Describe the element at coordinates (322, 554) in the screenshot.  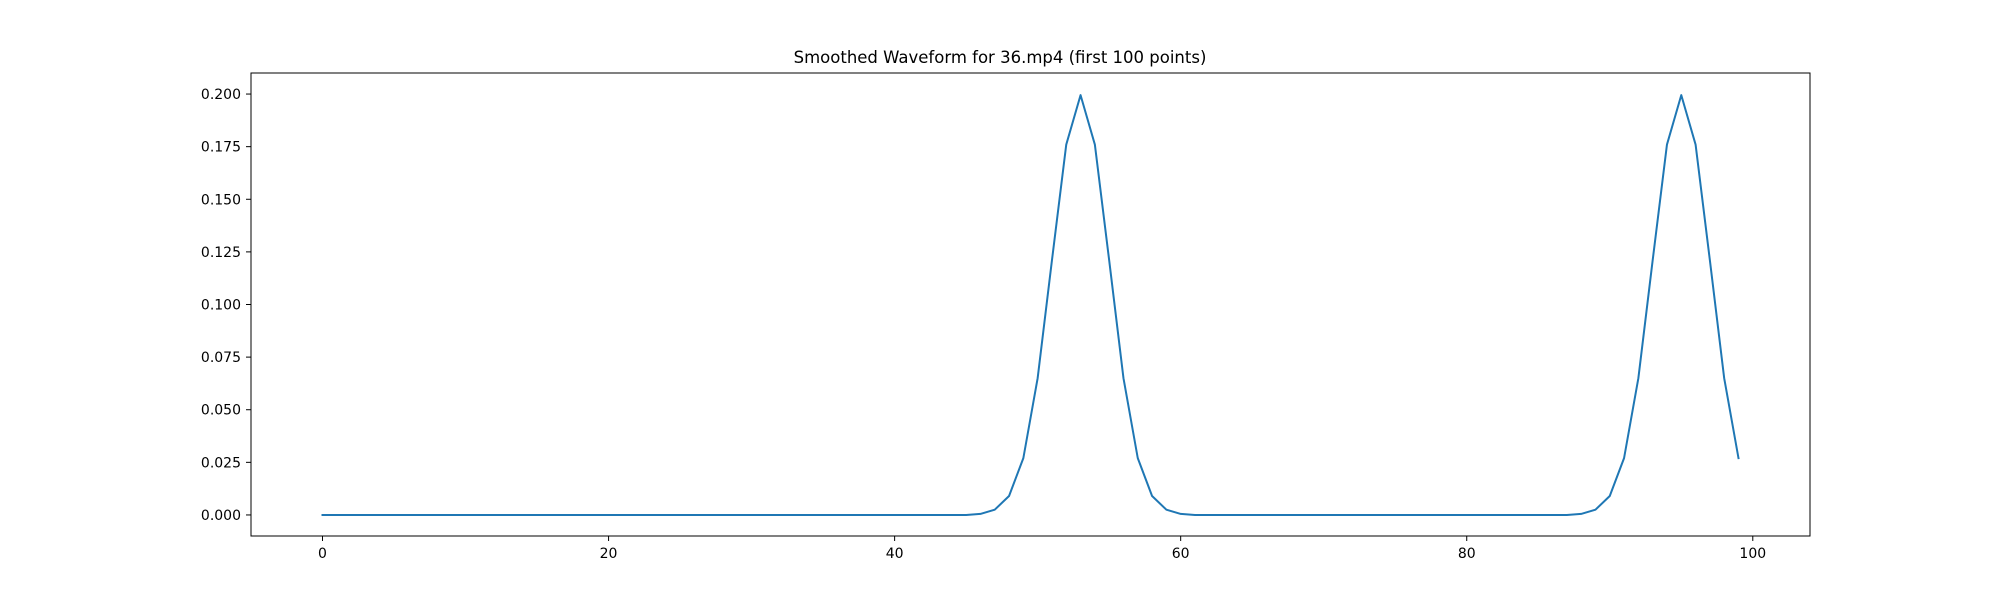
I see `x-tick-label-0: 0` at that location.